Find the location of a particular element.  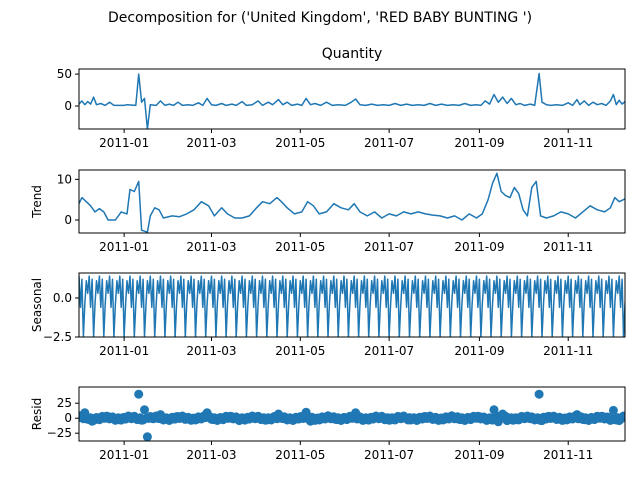

y-axis-label: Seasonal is located at coordinates (37, 305).